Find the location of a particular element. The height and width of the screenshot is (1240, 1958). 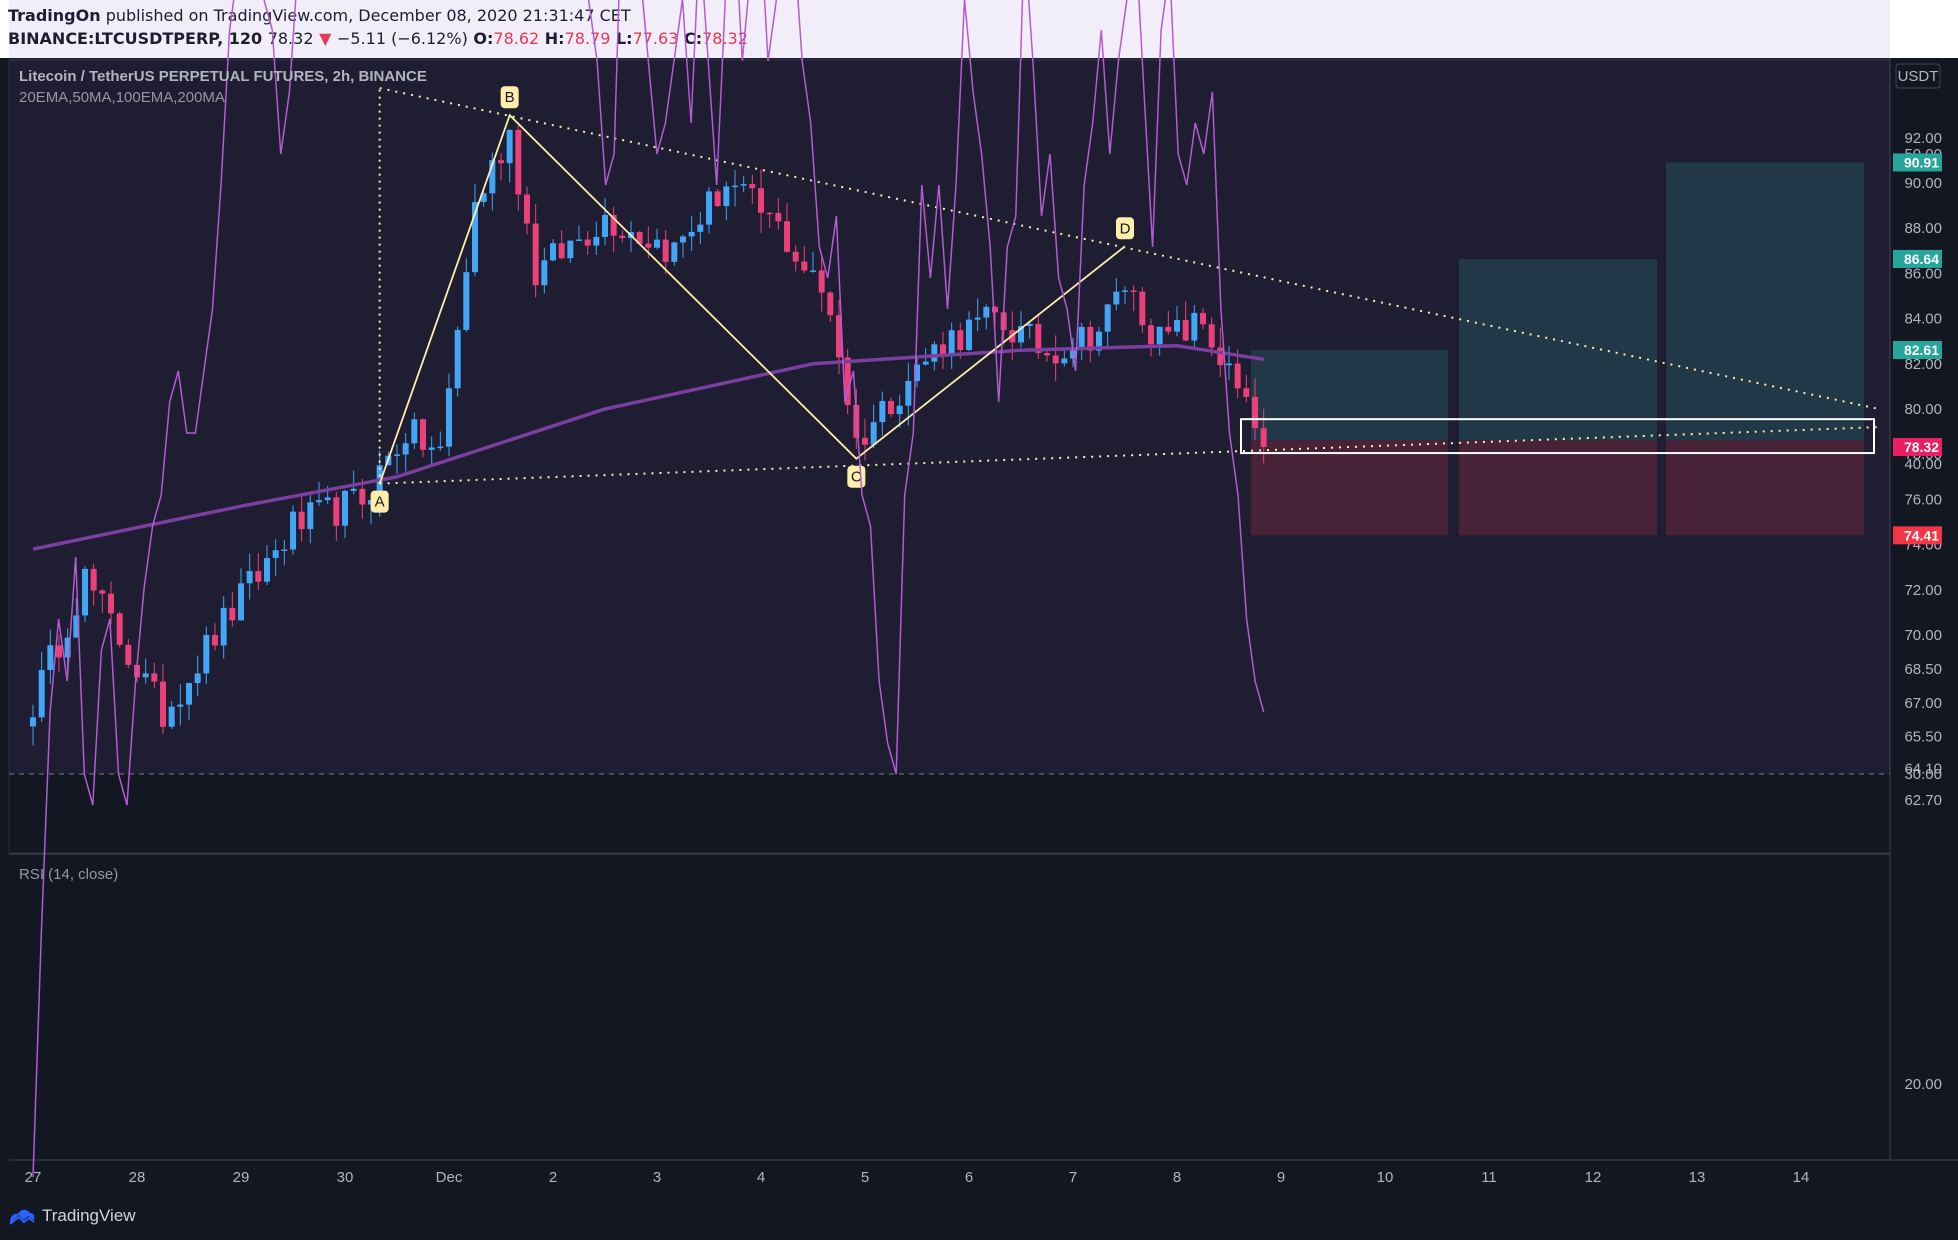

abcd-pattern-line is located at coordinates (752, 298).